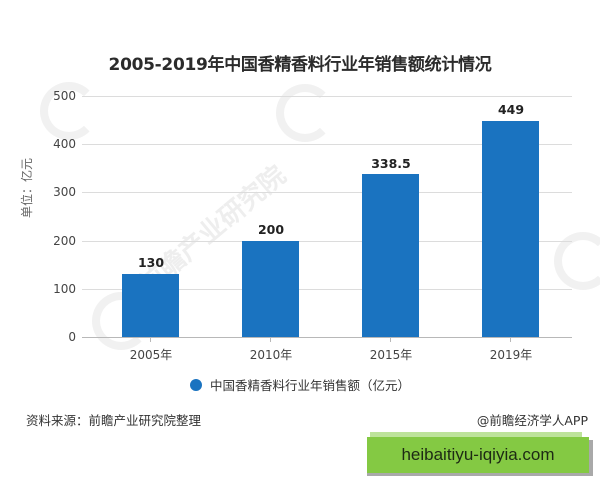 The height and width of the screenshot is (480, 600). Describe the element at coordinates (532, 420) in the screenshot. I see `credit-note: @前瞻经济学人APP` at that location.